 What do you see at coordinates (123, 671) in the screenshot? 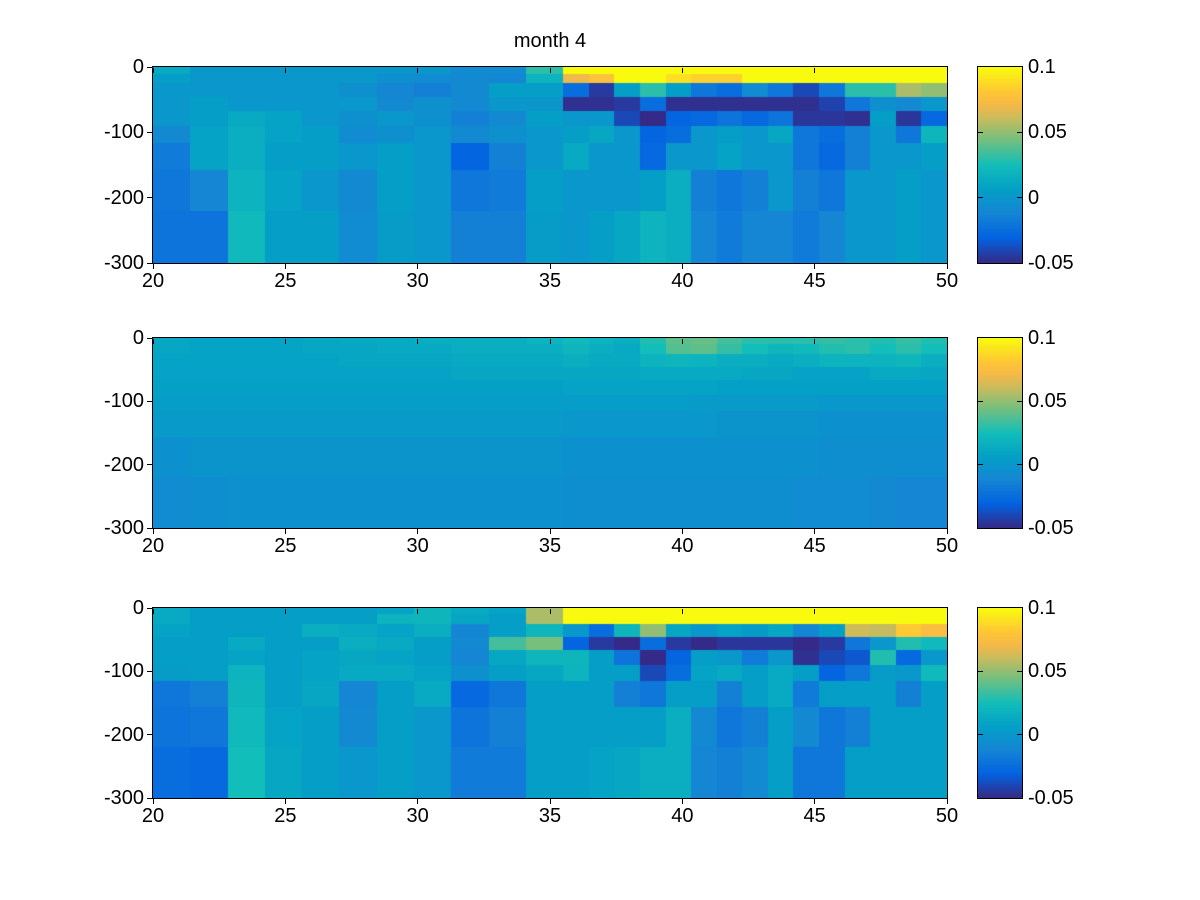
I see `y-tick-label: -100` at bounding box center [123, 671].